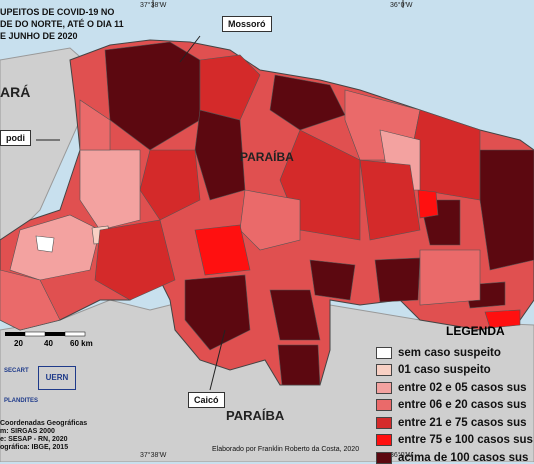  What do you see at coordinates (57, 378) in the screenshot?
I see `logo-uern: UERN` at bounding box center [57, 378].